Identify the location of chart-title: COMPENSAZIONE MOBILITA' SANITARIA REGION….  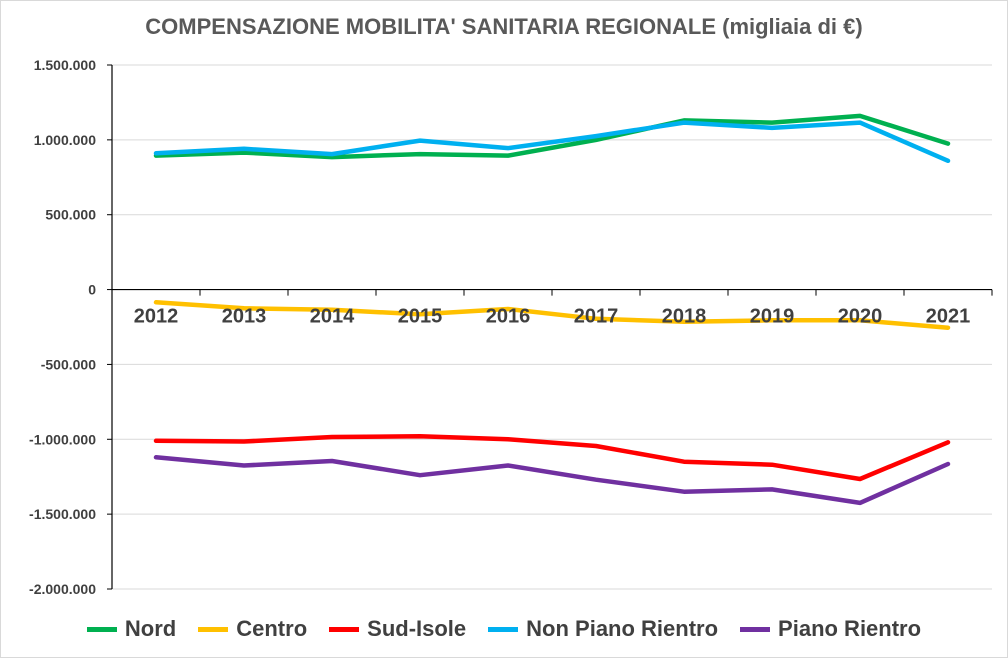
(504, 26).